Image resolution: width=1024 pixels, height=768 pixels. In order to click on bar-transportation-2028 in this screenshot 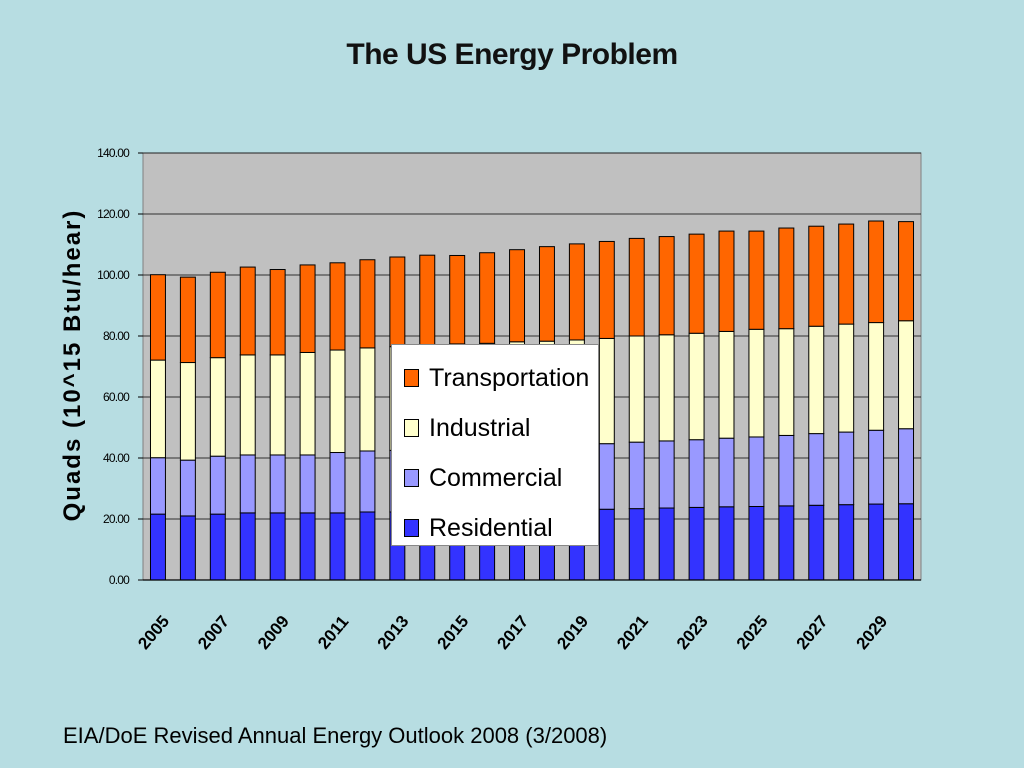, I will do `click(846, 274)`.